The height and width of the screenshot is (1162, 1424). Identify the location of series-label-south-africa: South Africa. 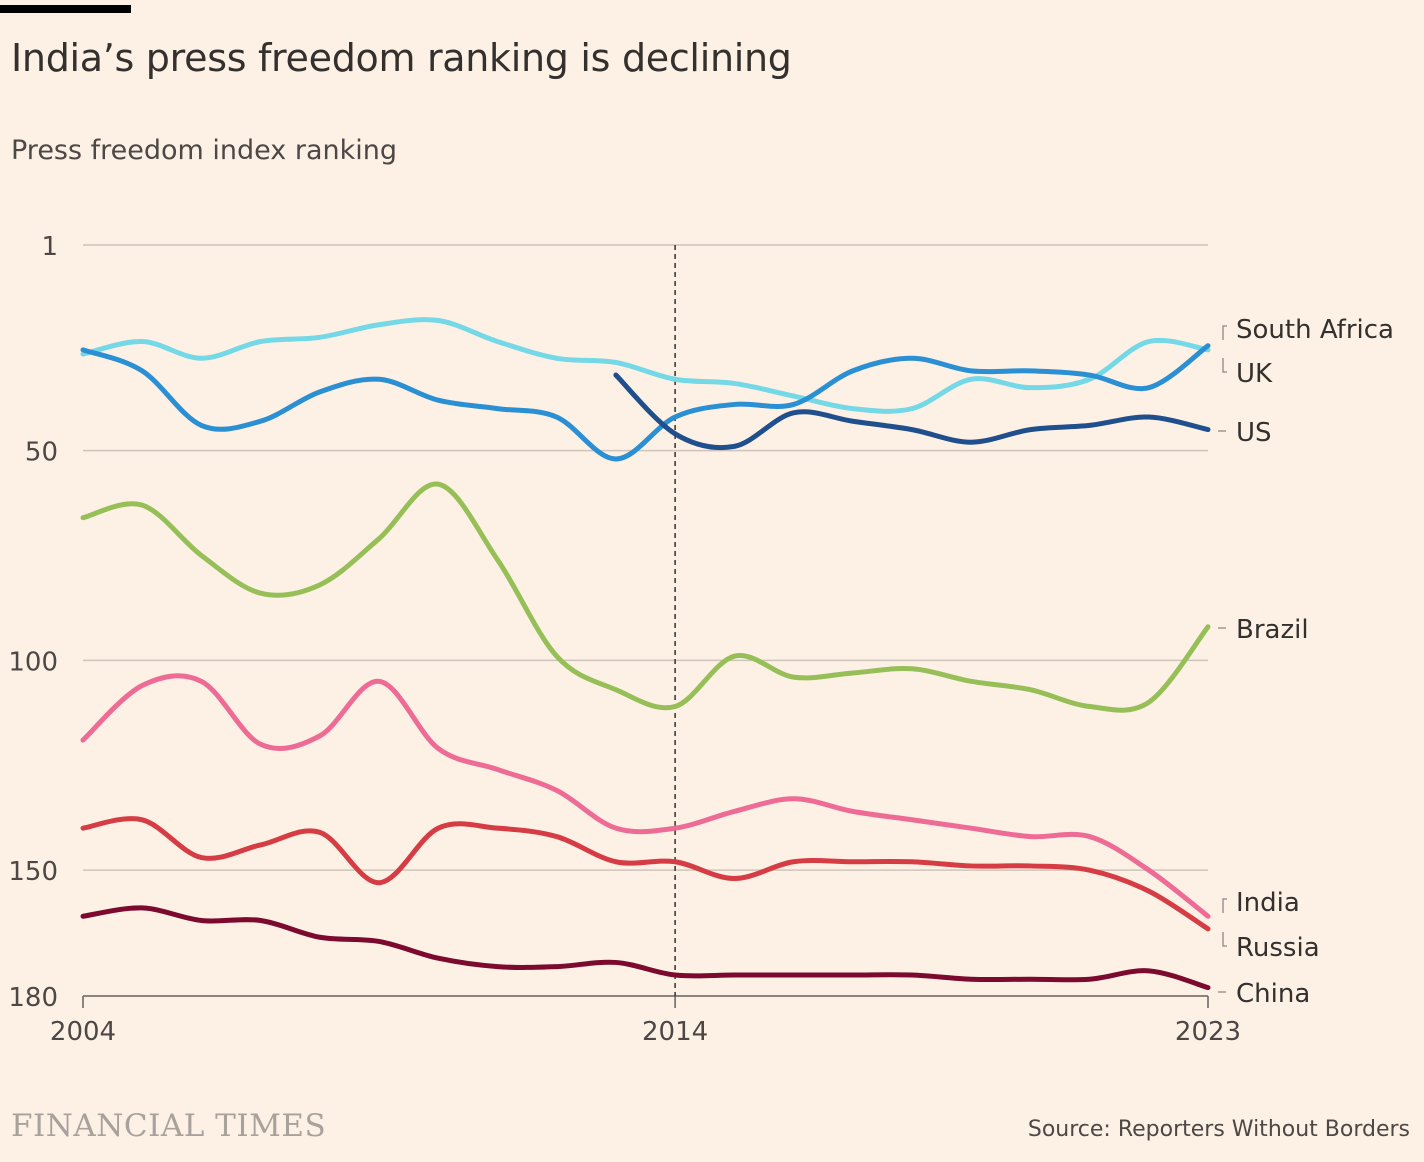
(1315, 330).